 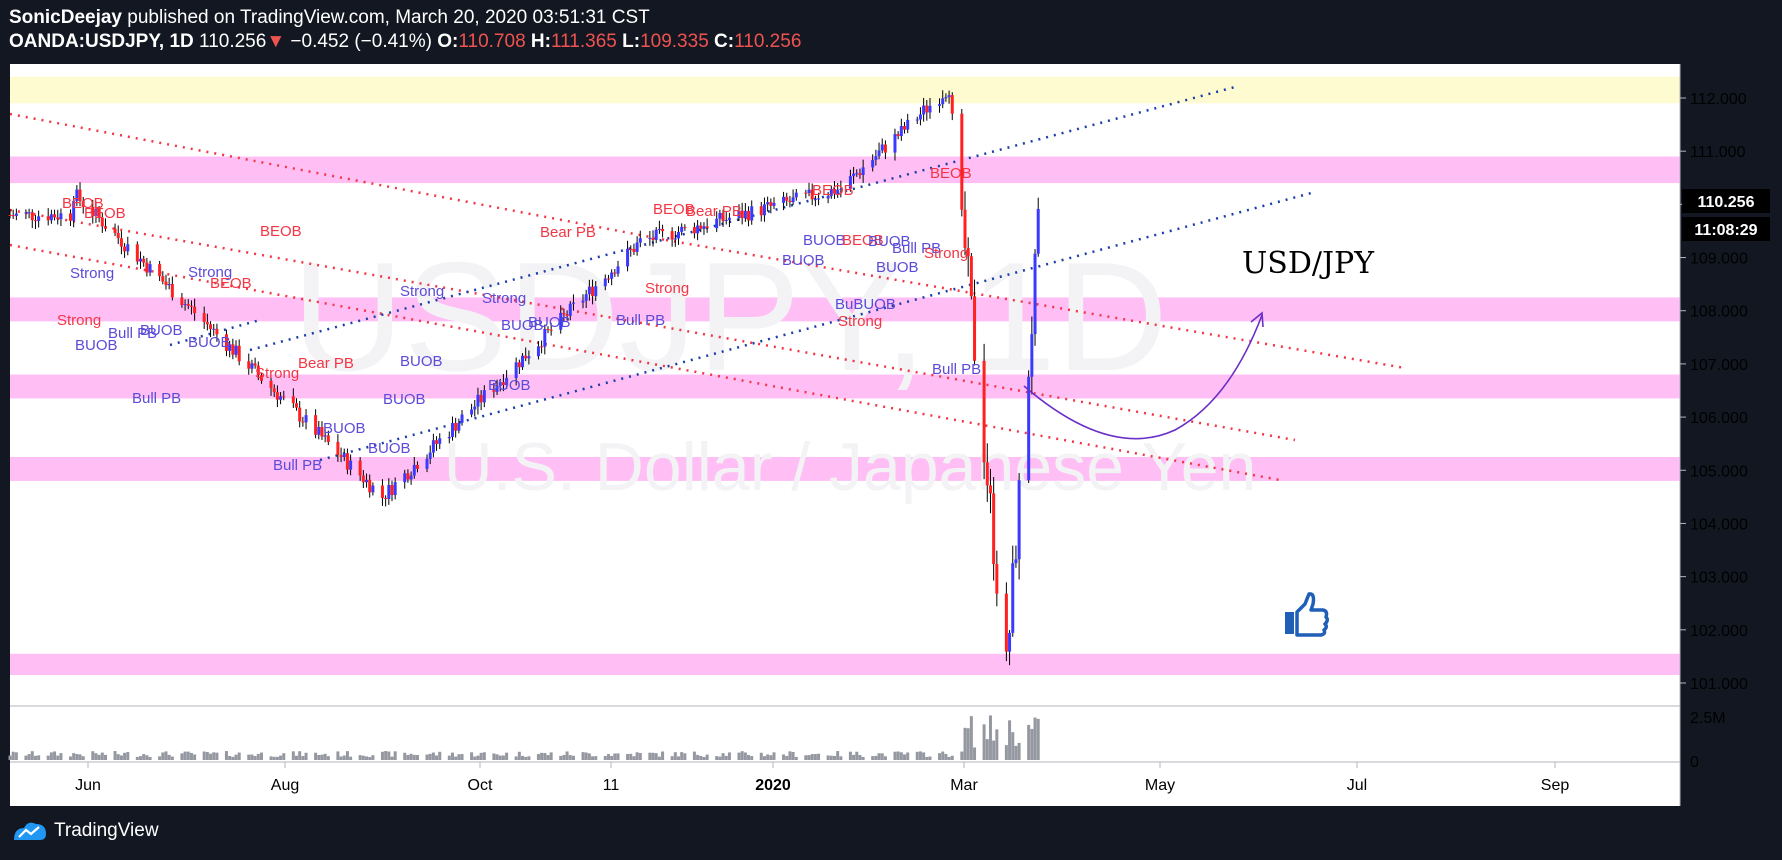 I want to click on price-tick-label: 108.000, so click(x=1719, y=312).